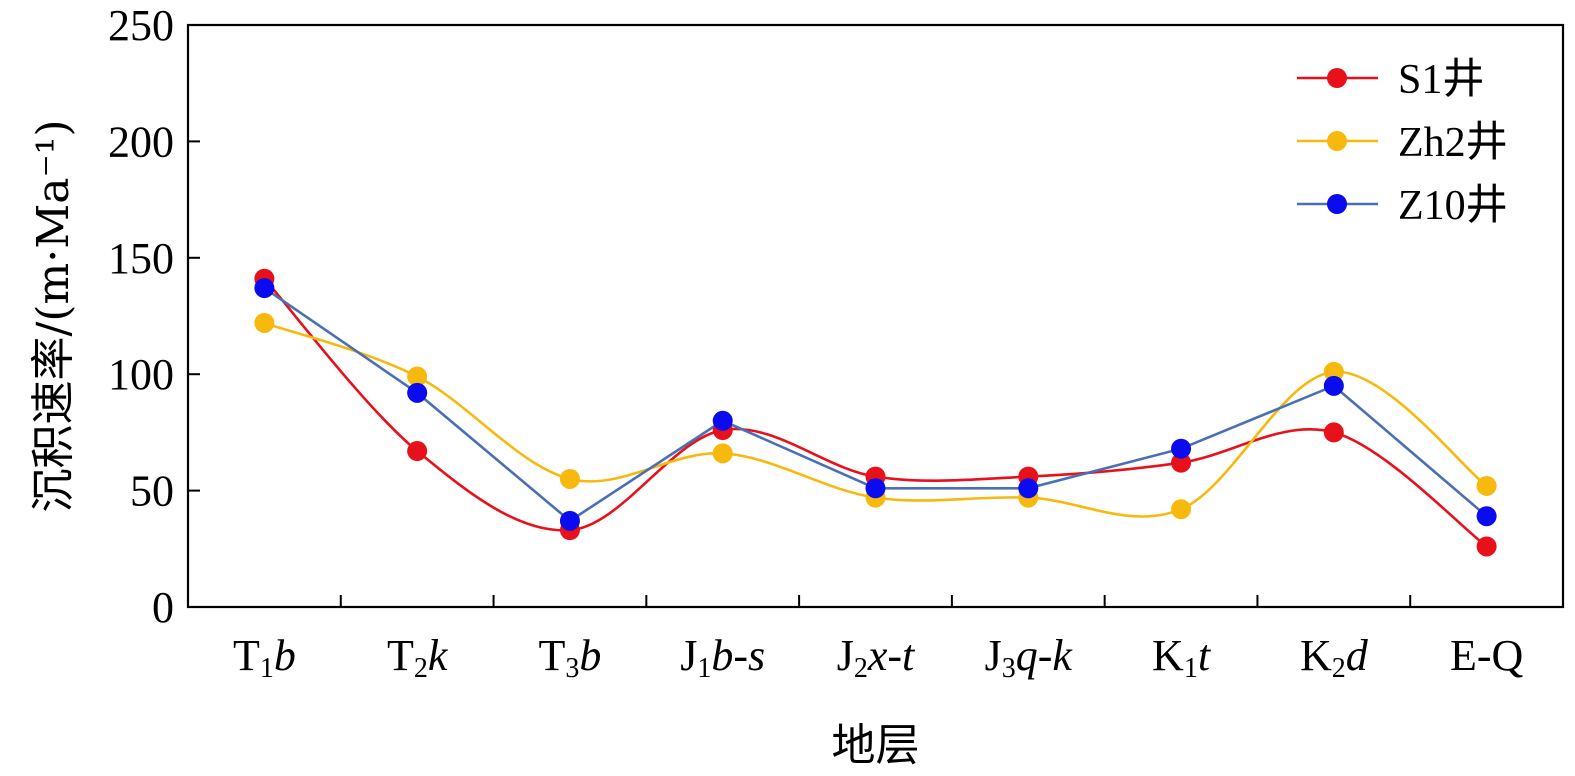 This screenshot has width=1575, height=776. Describe the element at coordinates (154, 316) in the screenshot. I see `y-axis: 0 50 100 150 200 250` at that location.